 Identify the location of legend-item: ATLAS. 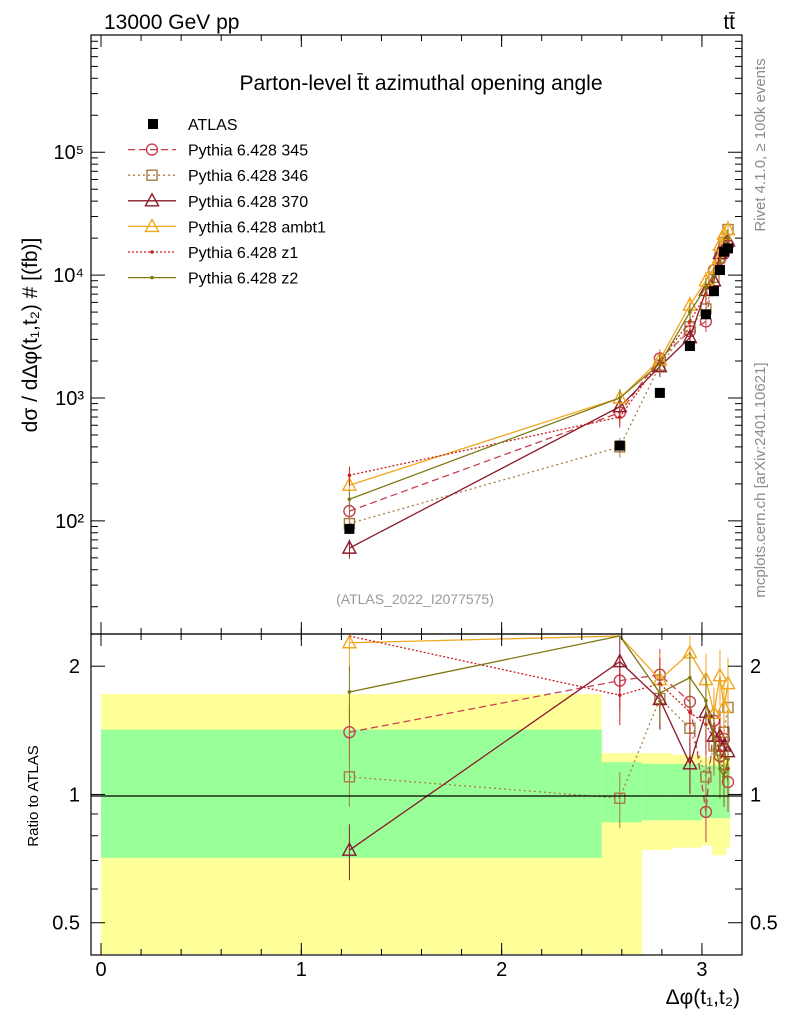
(193, 125).